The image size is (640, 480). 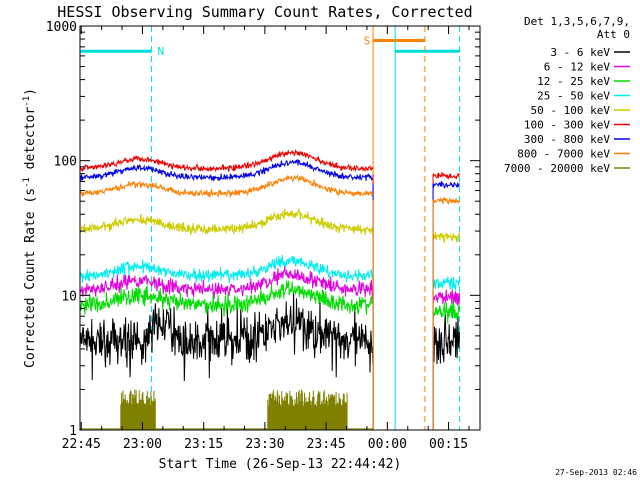 What do you see at coordinates (557, 168) in the screenshot?
I see `legend-label: 7000 - 20000 keV` at bounding box center [557, 168].